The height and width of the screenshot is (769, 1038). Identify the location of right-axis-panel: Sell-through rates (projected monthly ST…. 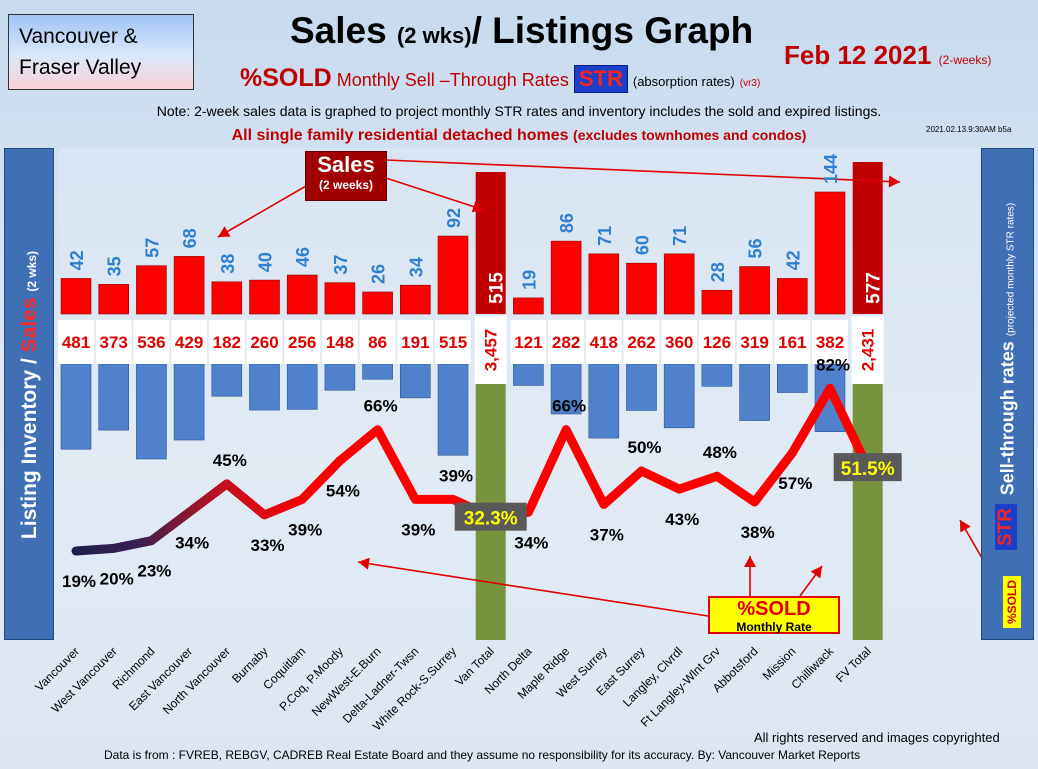
(1007, 394).